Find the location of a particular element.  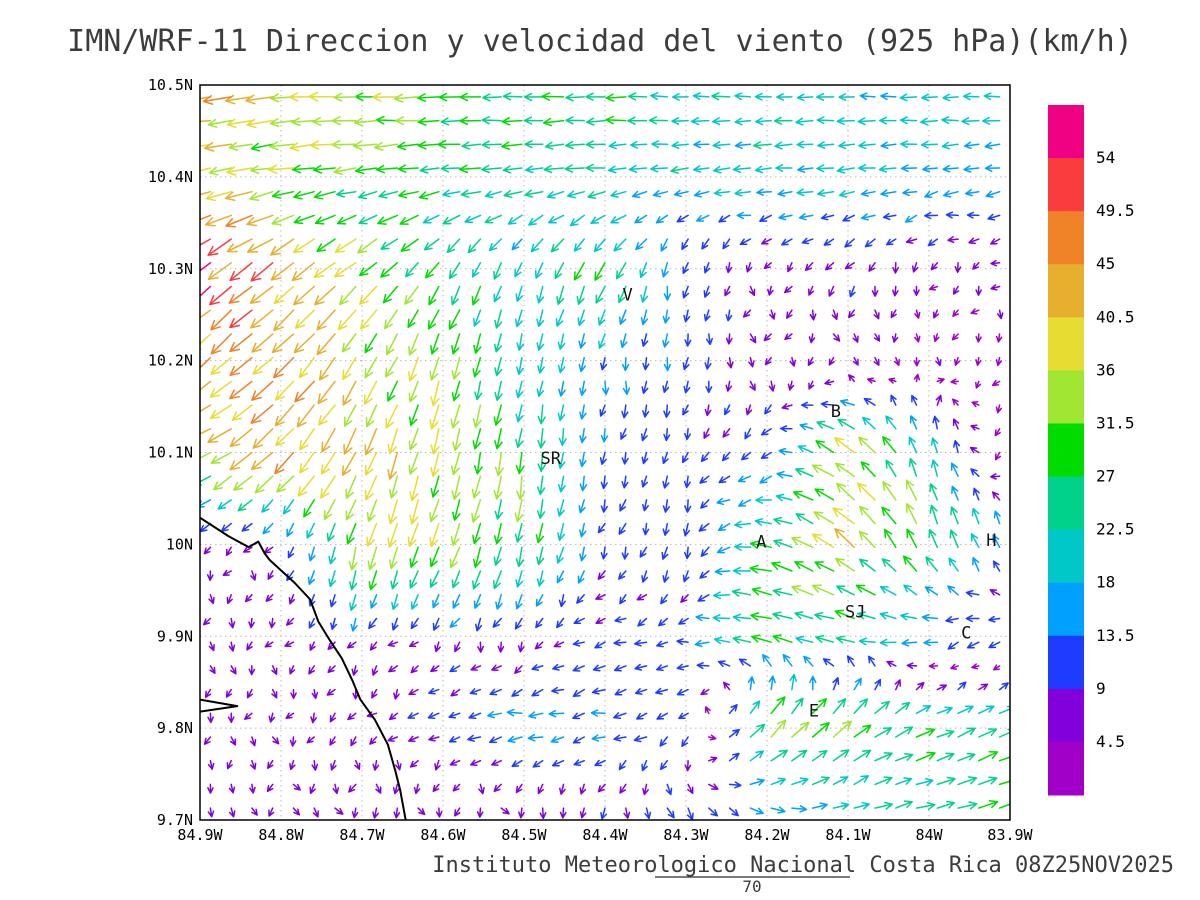

station-label: SR is located at coordinates (550, 459).